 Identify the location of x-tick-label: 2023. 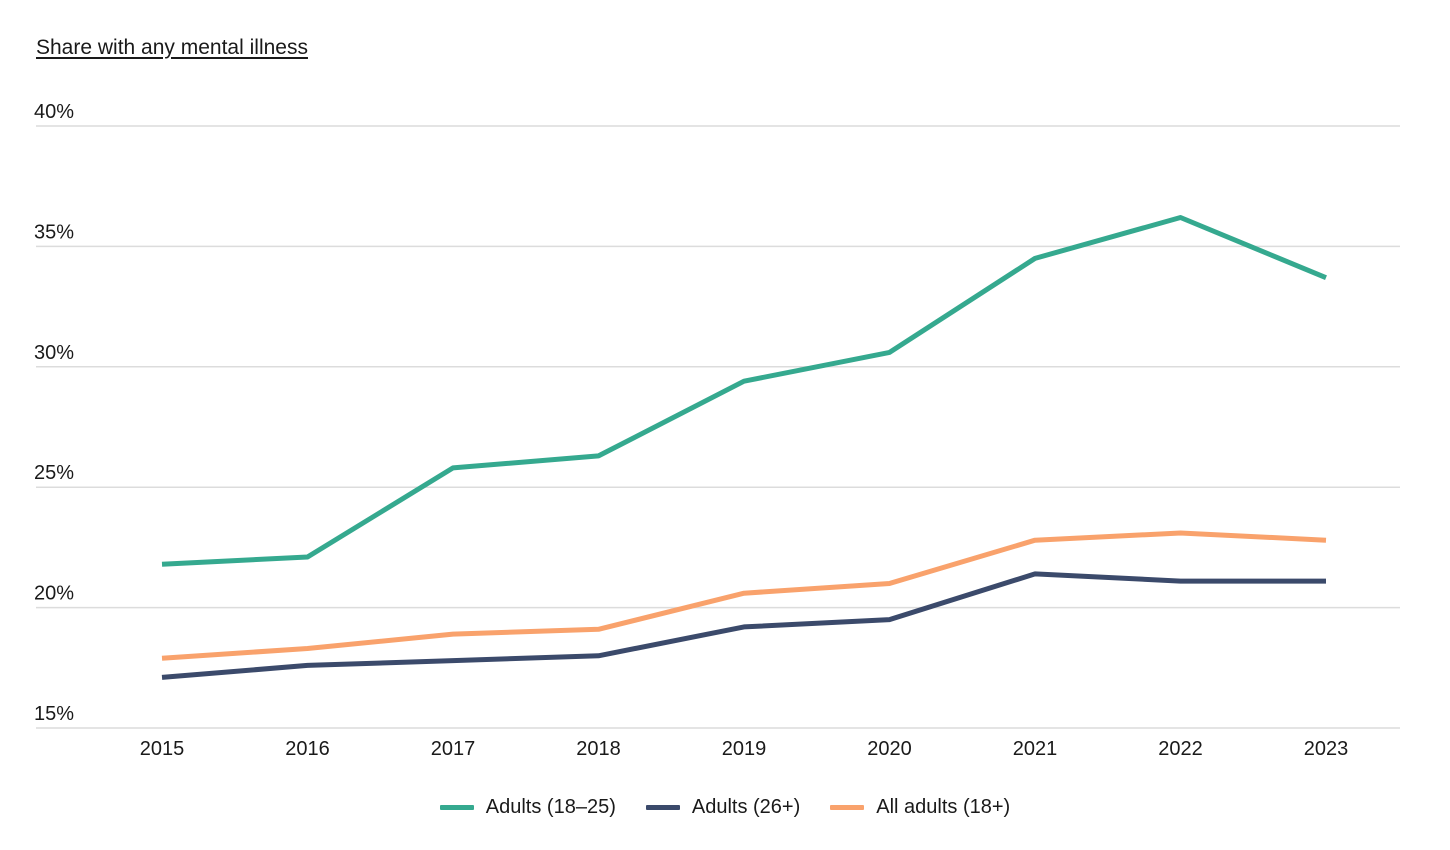
(1326, 749).